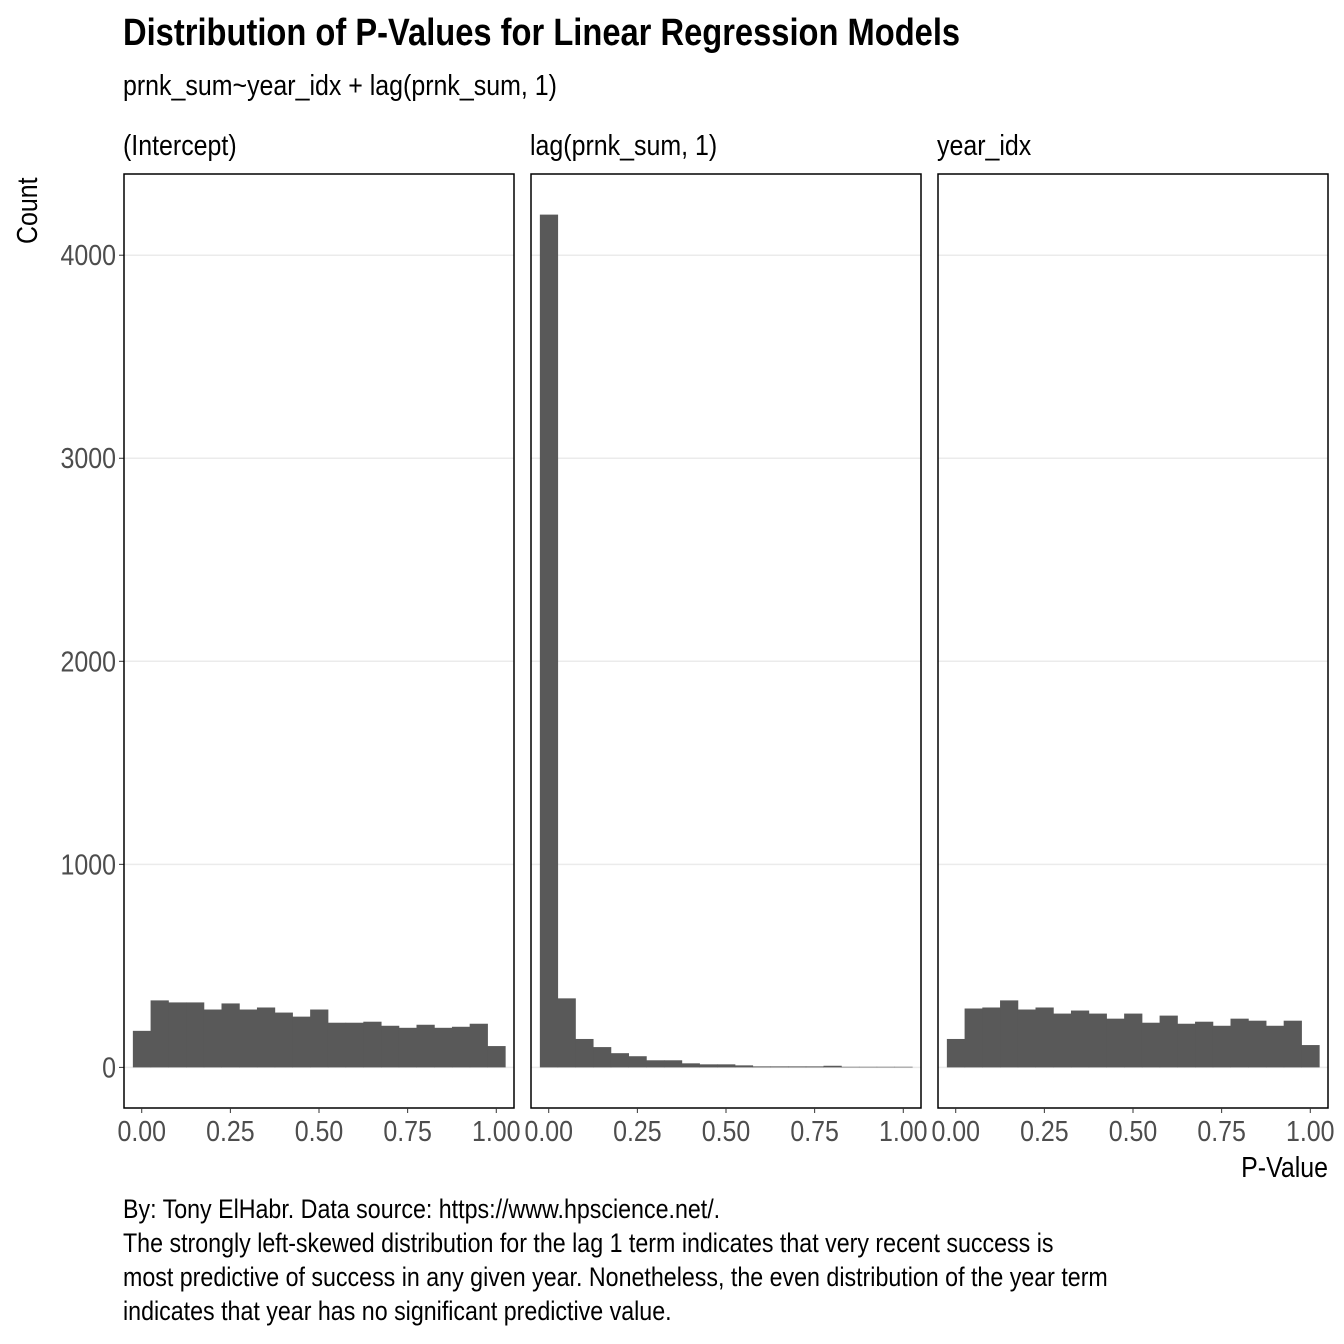 This screenshot has width=1344, height=1344. I want to click on y-tick-label: 0, so click(109, 1068).